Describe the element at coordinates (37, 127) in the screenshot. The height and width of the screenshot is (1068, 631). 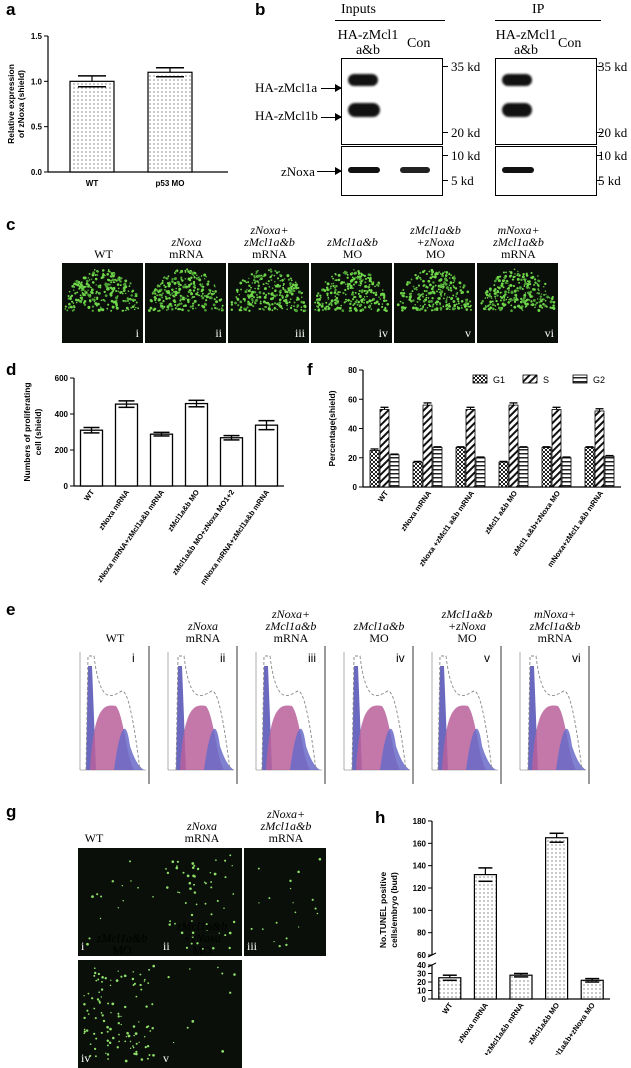
I see `y-tick-label: 0.5` at that location.